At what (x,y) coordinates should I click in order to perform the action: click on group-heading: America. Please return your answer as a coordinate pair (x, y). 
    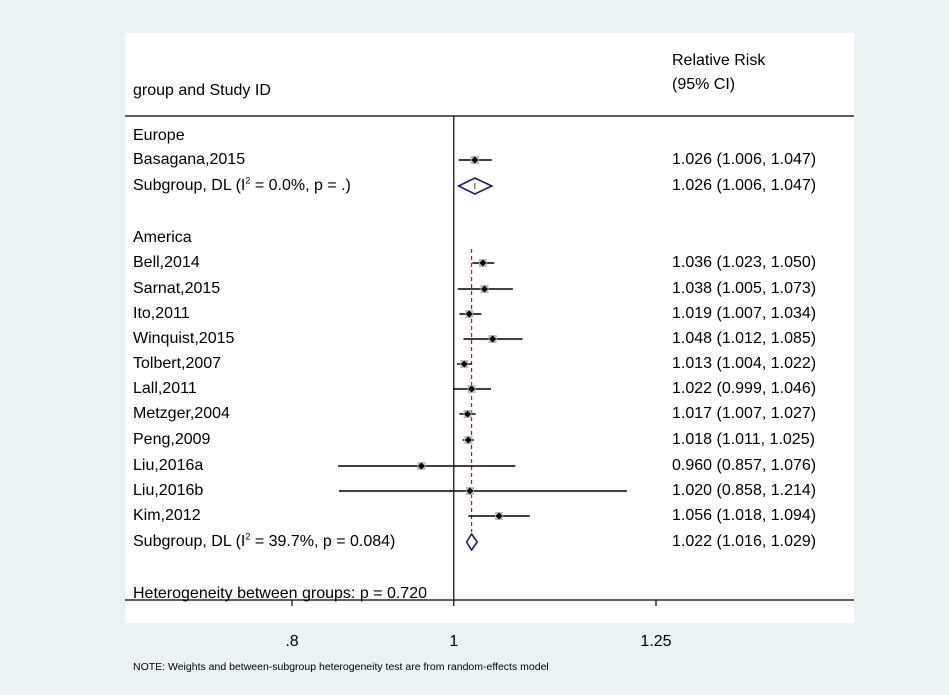
    Looking at the image, I should click on (162, 237).